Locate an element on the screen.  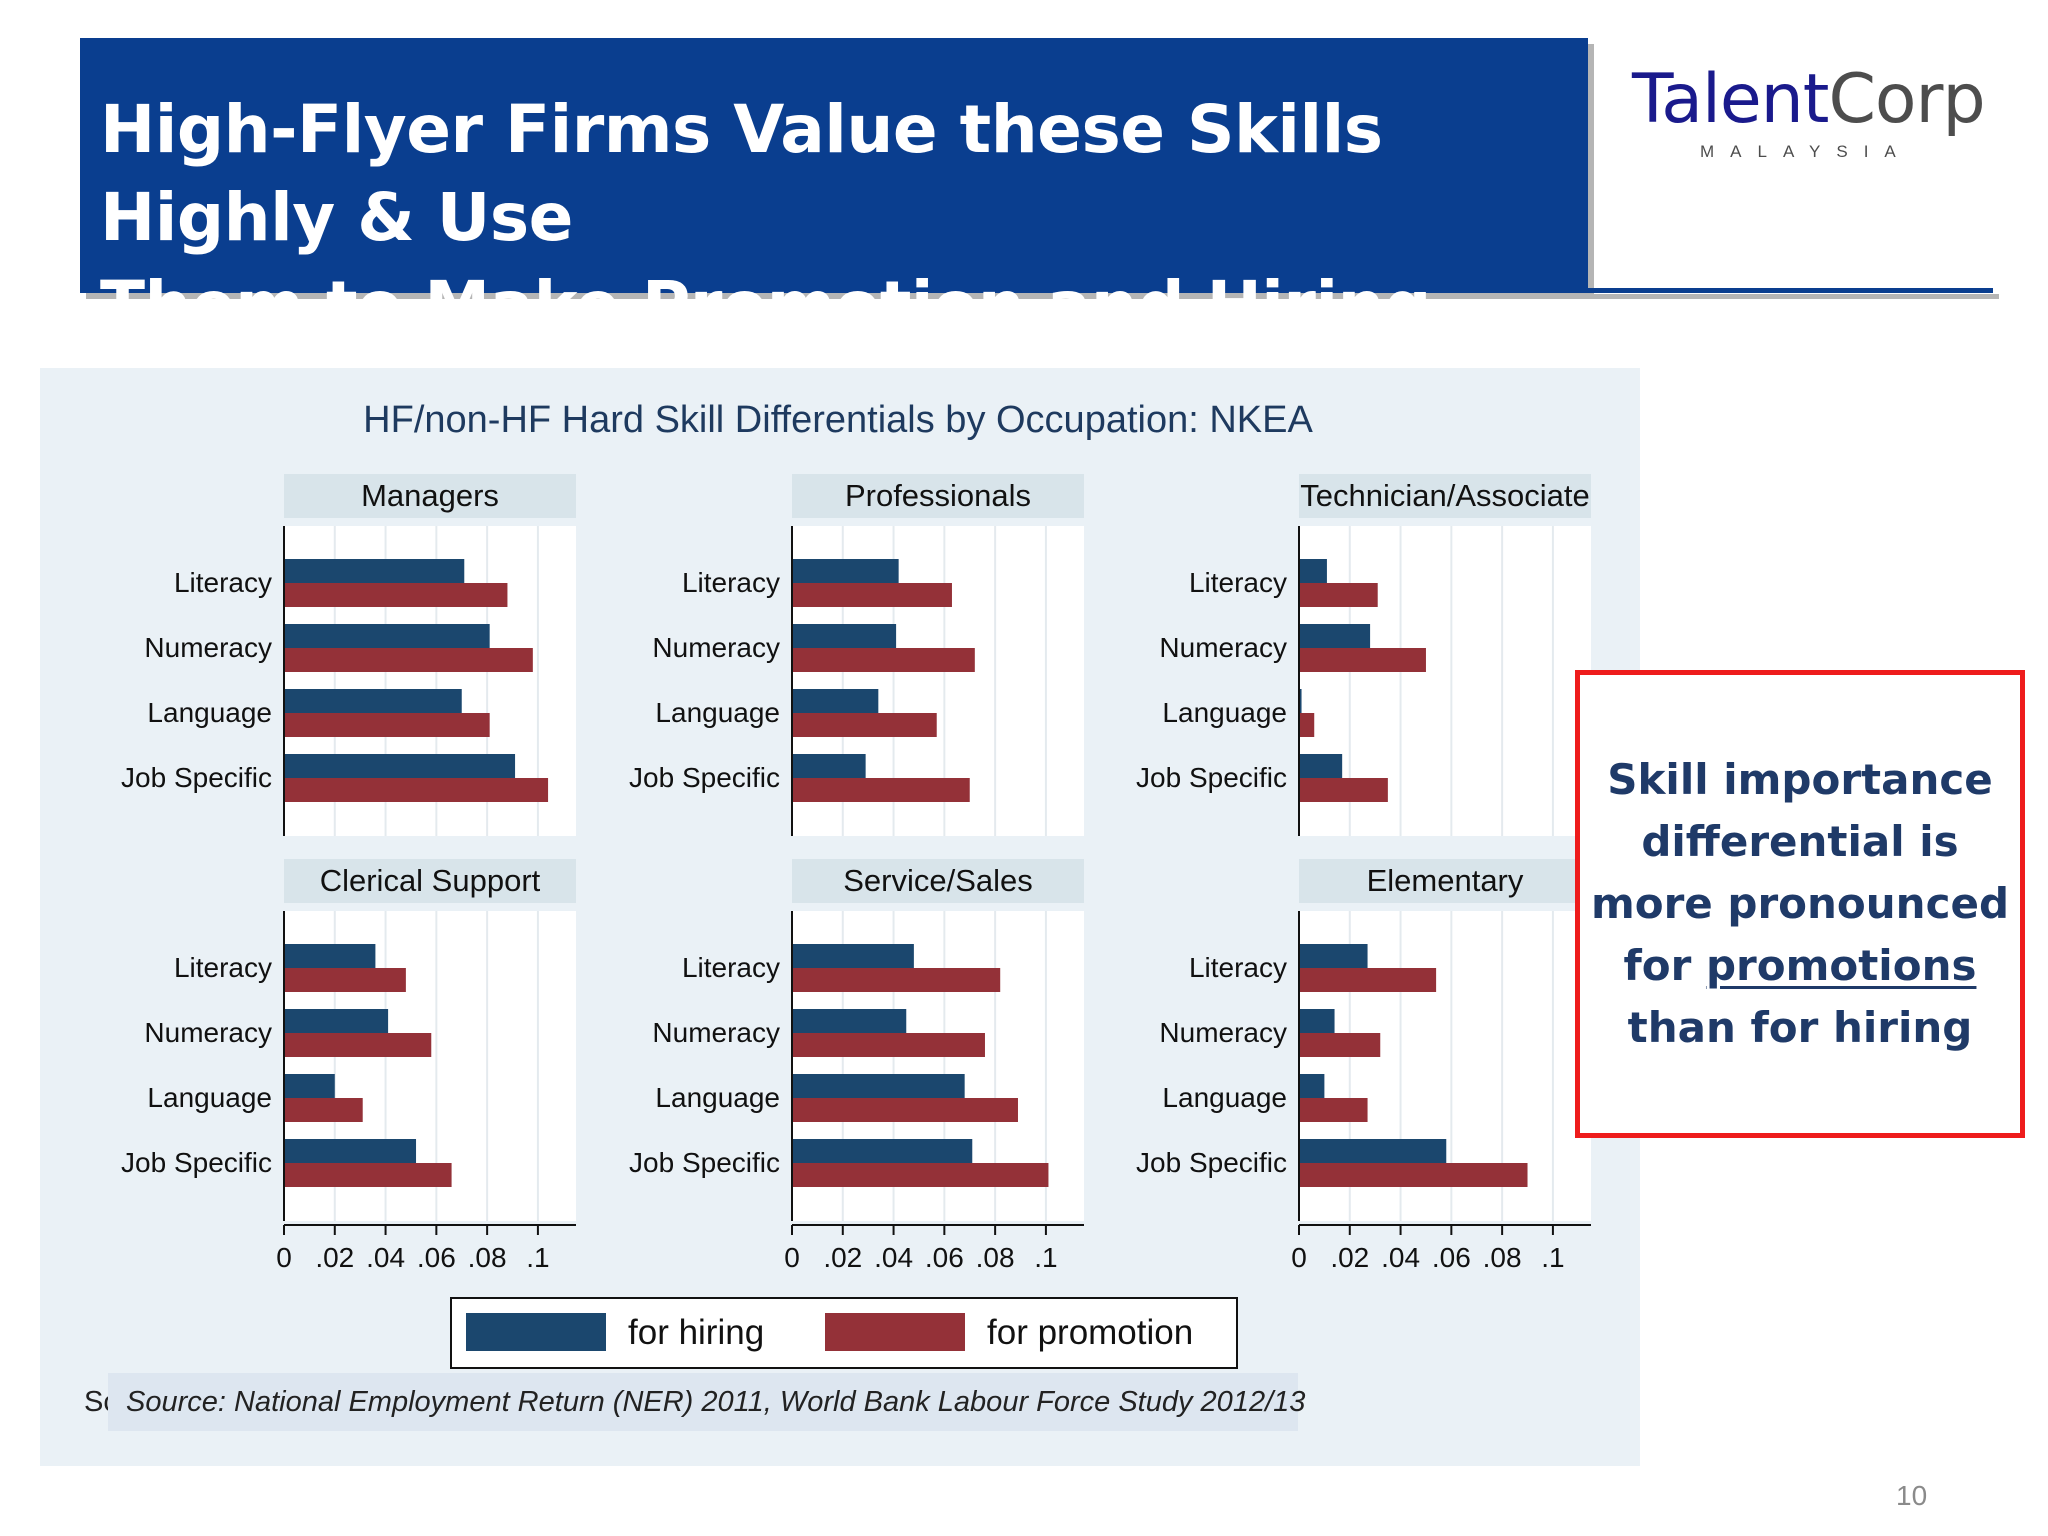
category-label-service-sales-1: Numeracy is located at coordinates (716, 1032).